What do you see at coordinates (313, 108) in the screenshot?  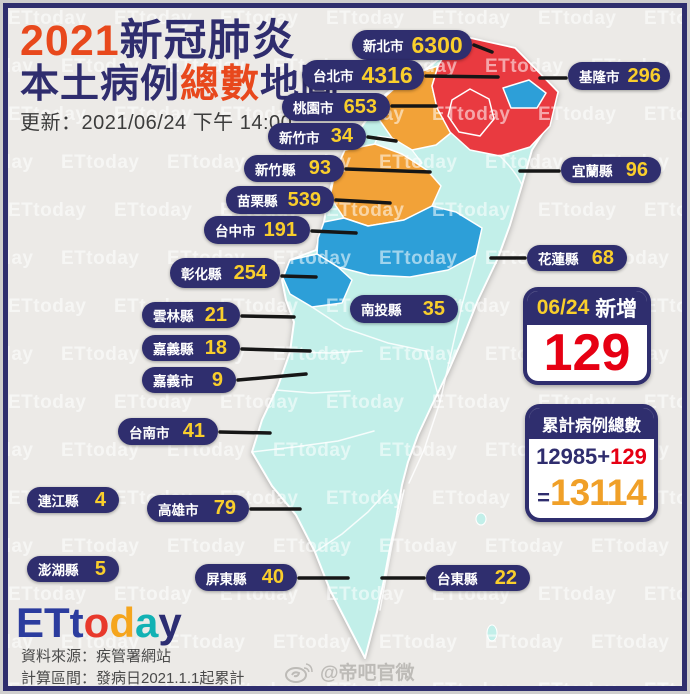 I see `region-name: 桃園市` at bounding box center [313, 108].